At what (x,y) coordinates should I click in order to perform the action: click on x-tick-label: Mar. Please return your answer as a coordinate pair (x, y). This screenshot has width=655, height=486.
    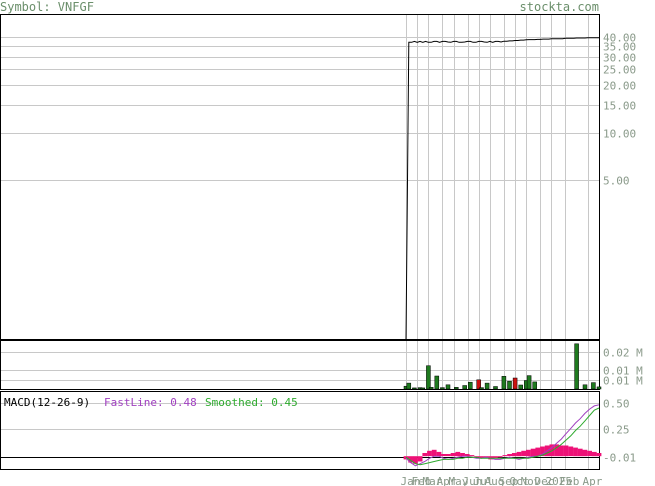
    Looking at the image, I should click on (433, 480).